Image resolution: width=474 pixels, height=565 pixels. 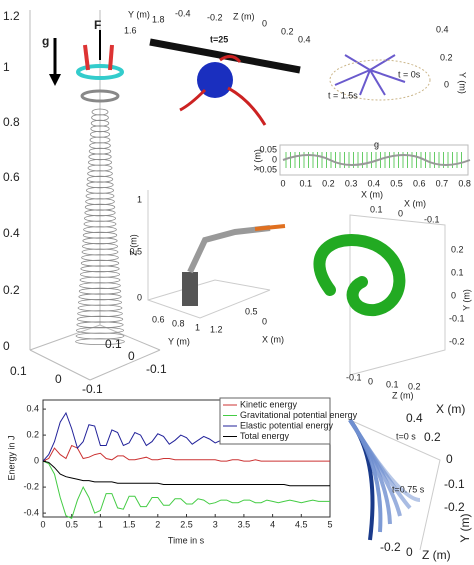 What do you see at coordinates (376, 160) in the screenshot?
I see `strip-curve` at bounding box center [376, 160].